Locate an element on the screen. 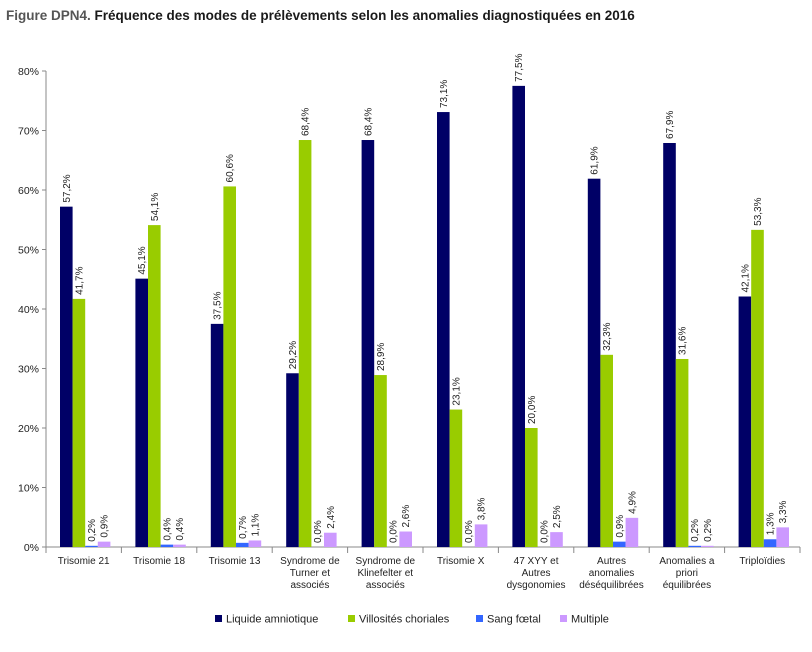 This screenshot has width=812, height=652. category-label: Trisomie X is located at coordinates (461, 561).